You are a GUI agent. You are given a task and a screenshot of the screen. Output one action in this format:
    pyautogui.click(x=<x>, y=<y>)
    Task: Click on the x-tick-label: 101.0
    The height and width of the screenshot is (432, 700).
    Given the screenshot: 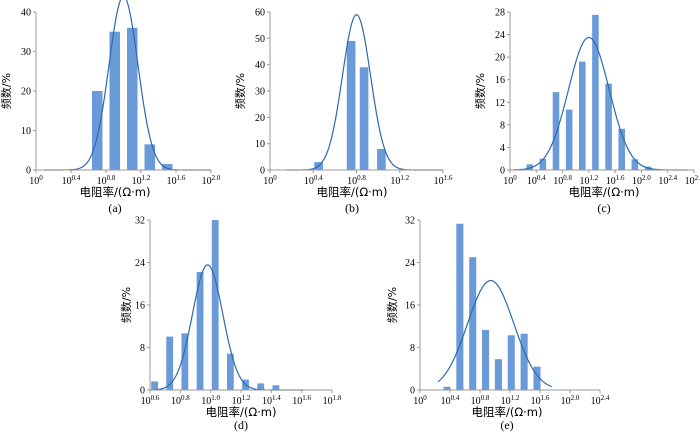 What is the action you would take?
    pyautogui.click(x=210, y=400)
    